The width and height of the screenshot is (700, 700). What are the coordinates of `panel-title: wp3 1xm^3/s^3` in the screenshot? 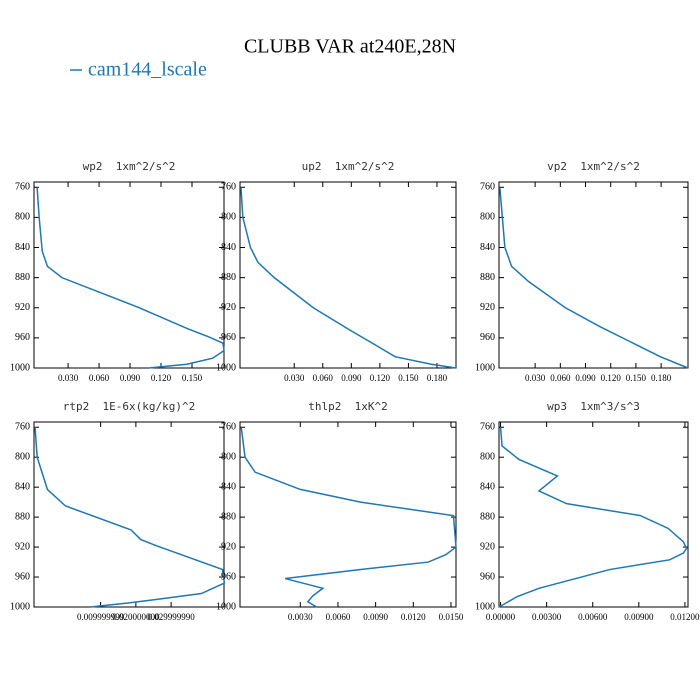 It's located at (593, 406).